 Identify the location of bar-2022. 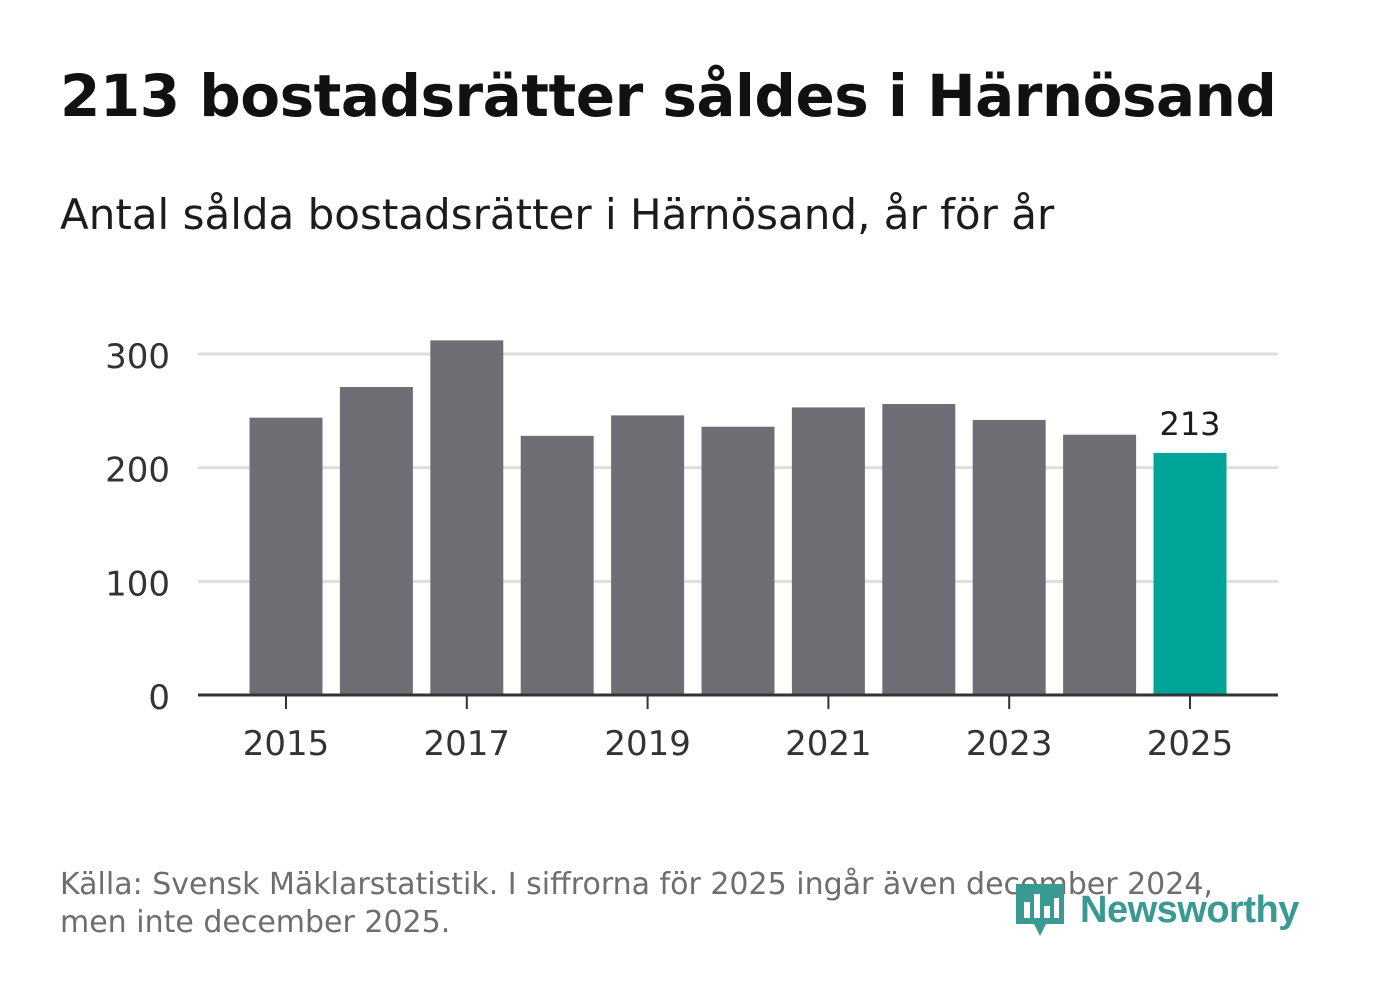
(919, 549).